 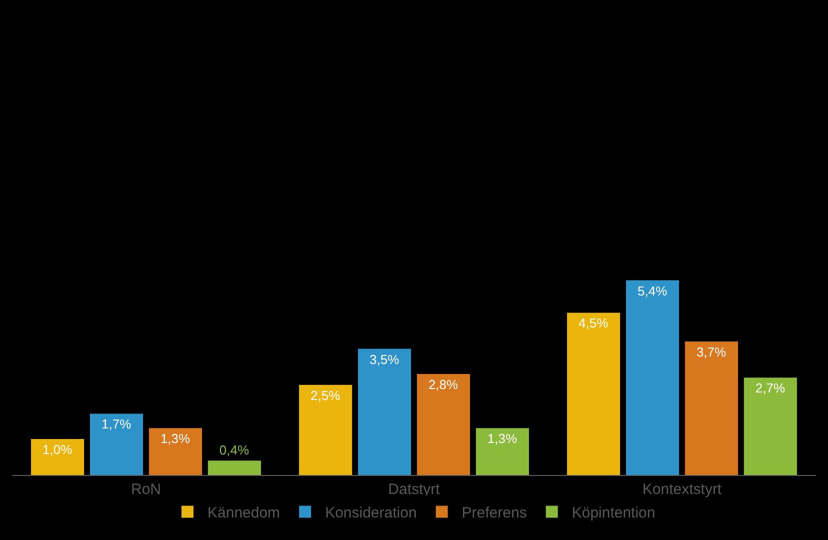 What do you see at coordinates (682, 489) in the screenshot?
I see `x-tick-label: Kontextstyrt` at bounding box center [682, 489].